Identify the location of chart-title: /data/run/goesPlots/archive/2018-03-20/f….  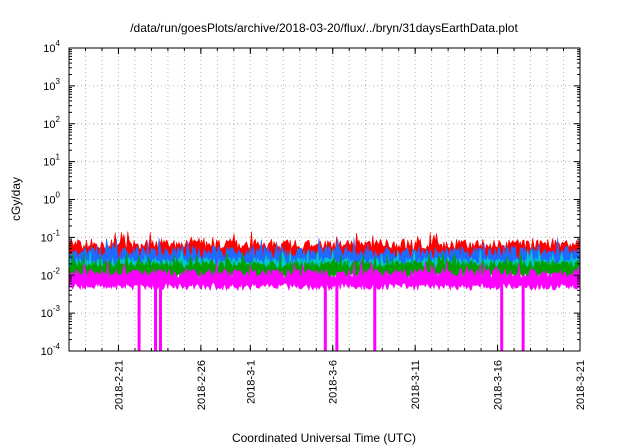
(324, 28).